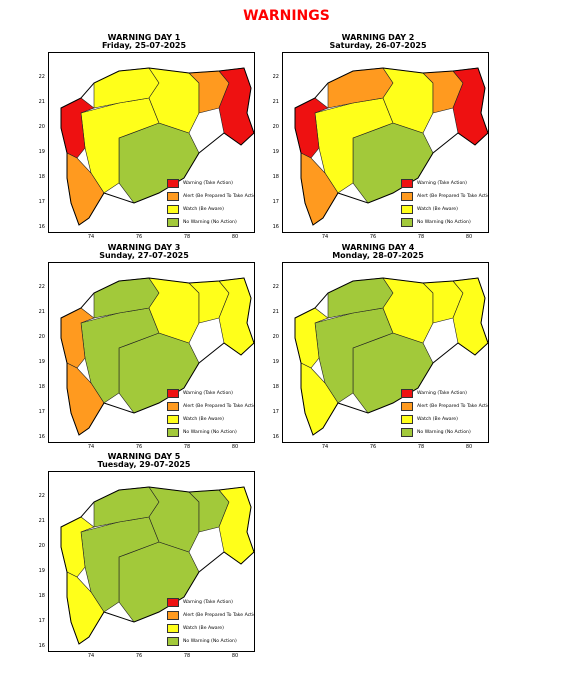  What do you see at coordinates (378, 247) in the screenshot?
I see `panel-title: WARNING DAY 4` at bounding box center [378, 247].